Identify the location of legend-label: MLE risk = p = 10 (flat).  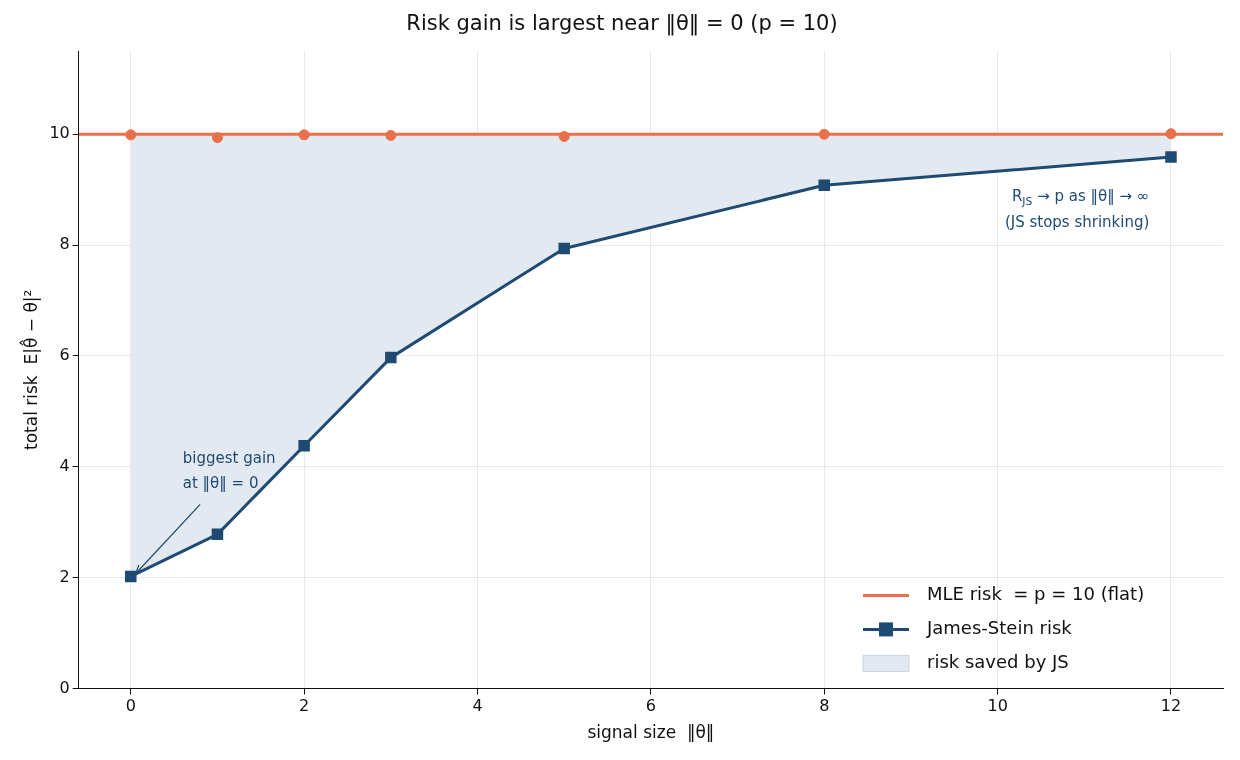
(1036, 594).